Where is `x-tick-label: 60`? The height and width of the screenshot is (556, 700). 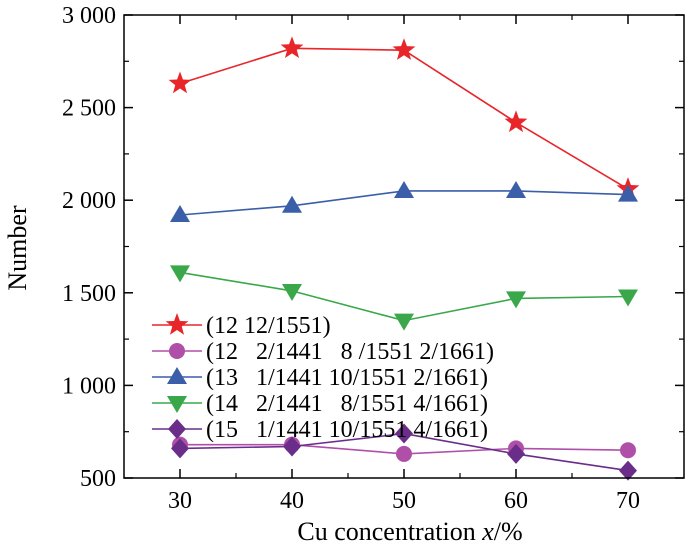 x-tick-label: 60 is located at coordinates (516, 501).